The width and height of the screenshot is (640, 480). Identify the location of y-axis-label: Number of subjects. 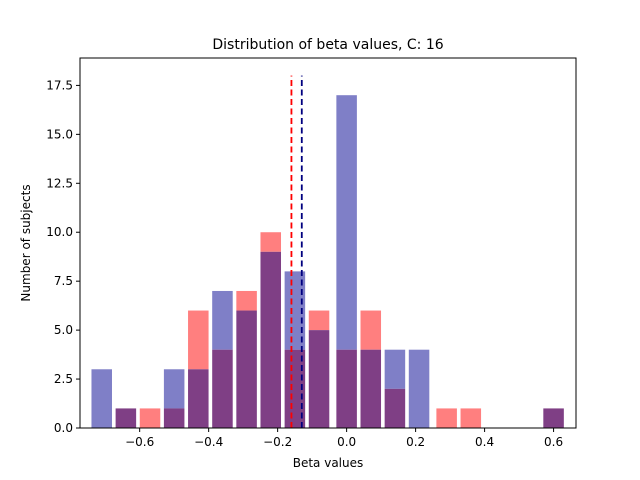
(26, 242).